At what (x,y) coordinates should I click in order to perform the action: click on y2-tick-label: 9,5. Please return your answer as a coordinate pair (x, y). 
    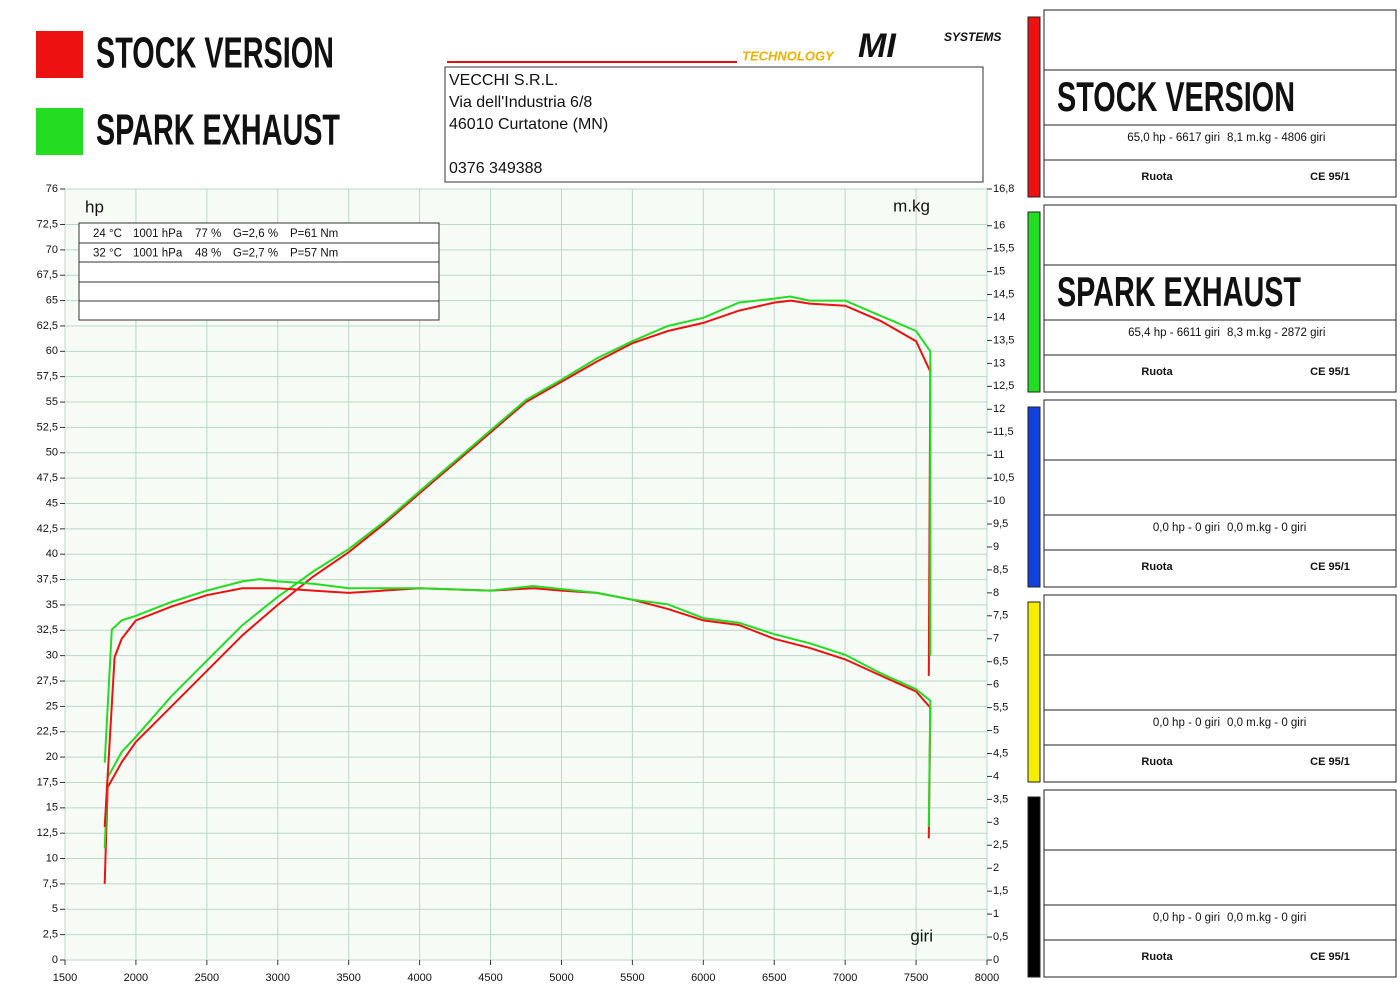
    Looking at the image, I should click on (1000, 524).